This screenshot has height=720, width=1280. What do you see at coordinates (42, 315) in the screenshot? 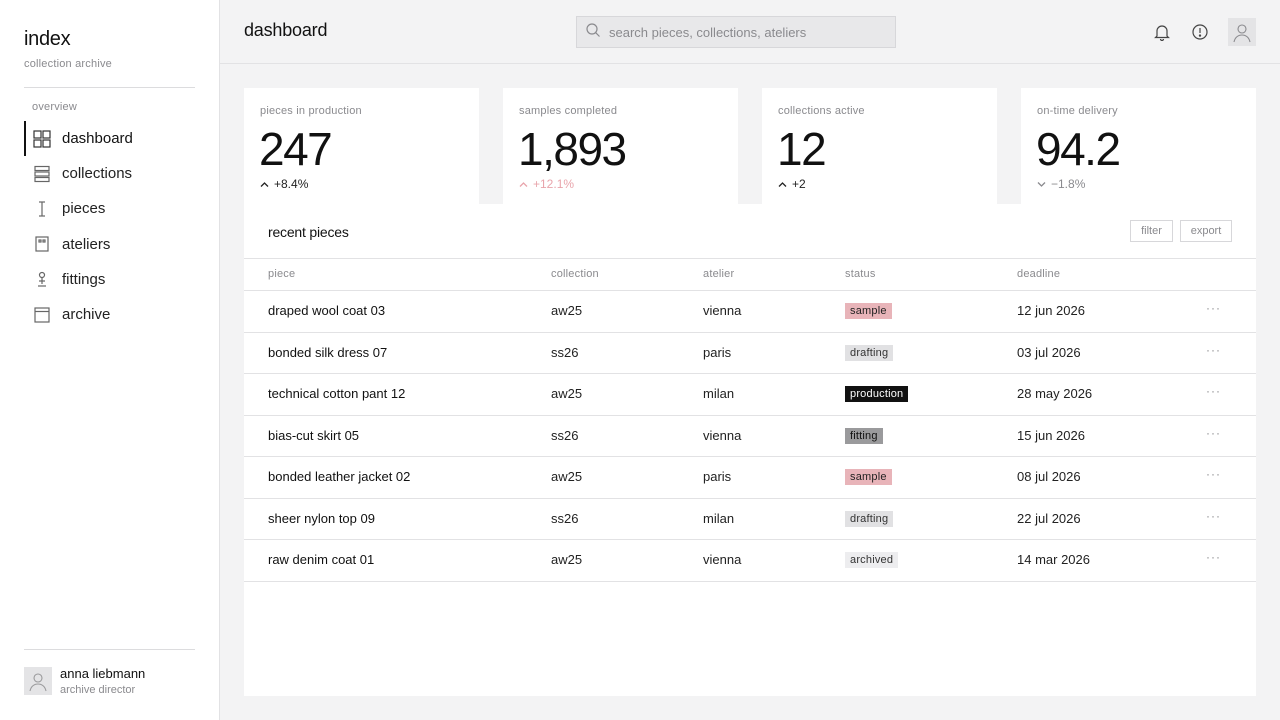
I see `archive-box-icon` at bounding box center [42, 315].